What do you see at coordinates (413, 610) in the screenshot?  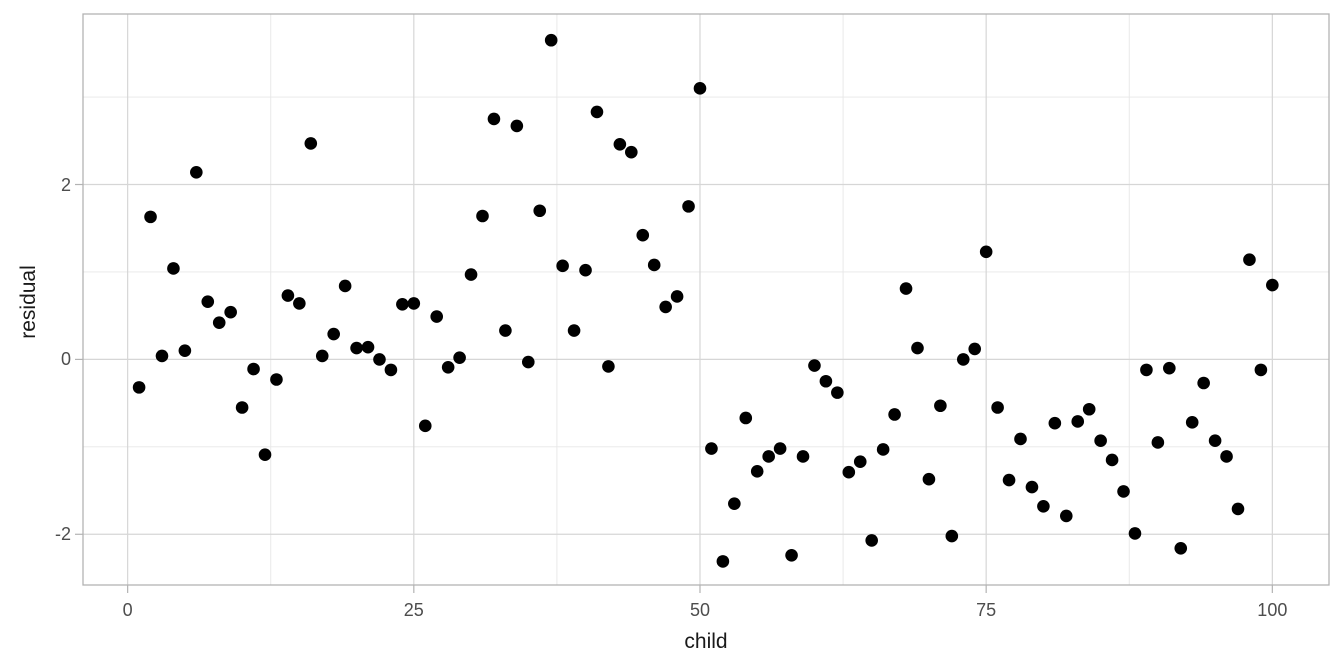 I see `x-tick-label: 25` at bounding box center [413, 610].